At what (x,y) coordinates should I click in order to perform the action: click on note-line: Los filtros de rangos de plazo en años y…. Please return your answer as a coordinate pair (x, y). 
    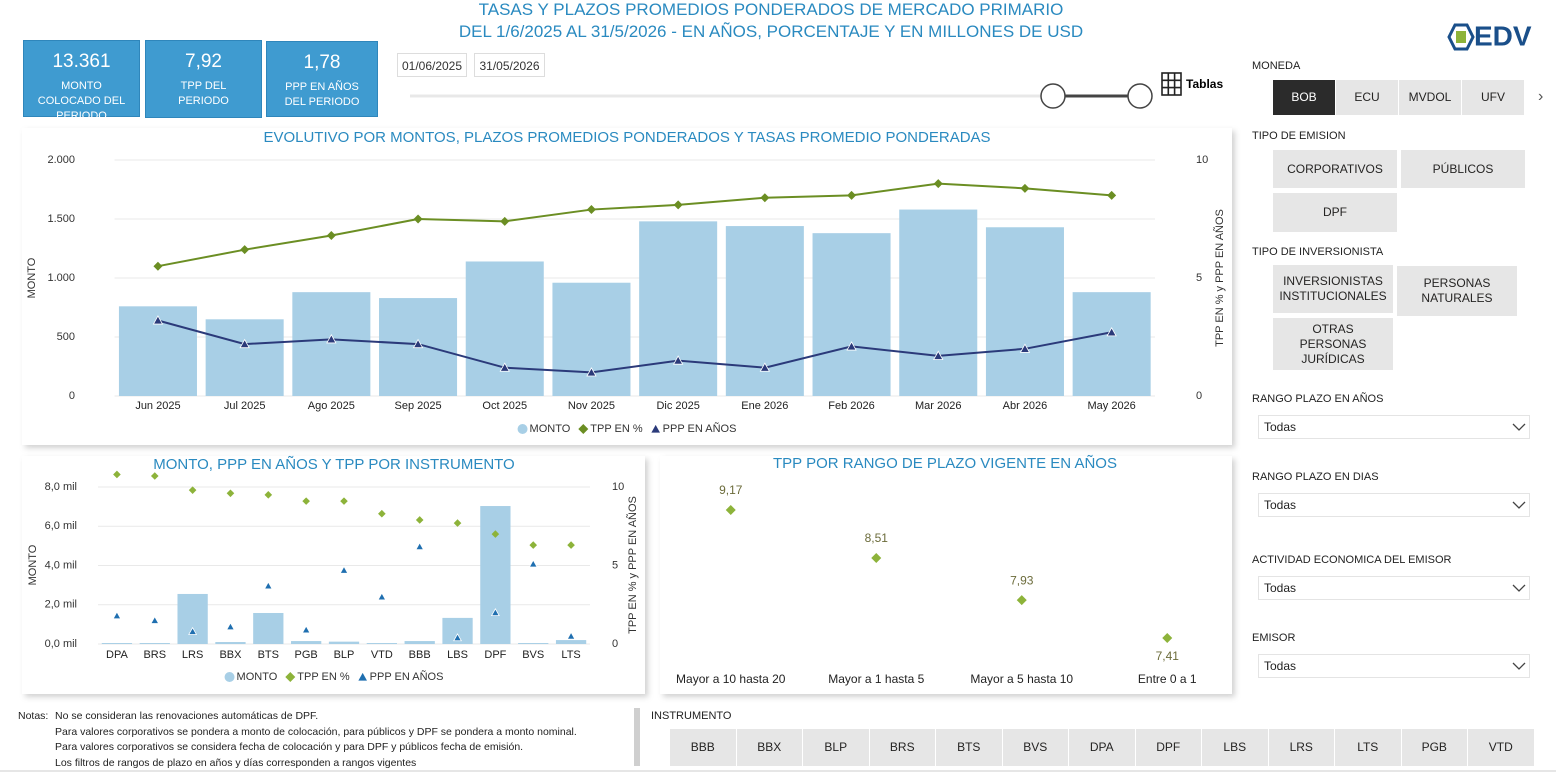
    Looking at the image, I should click on (236, 762).